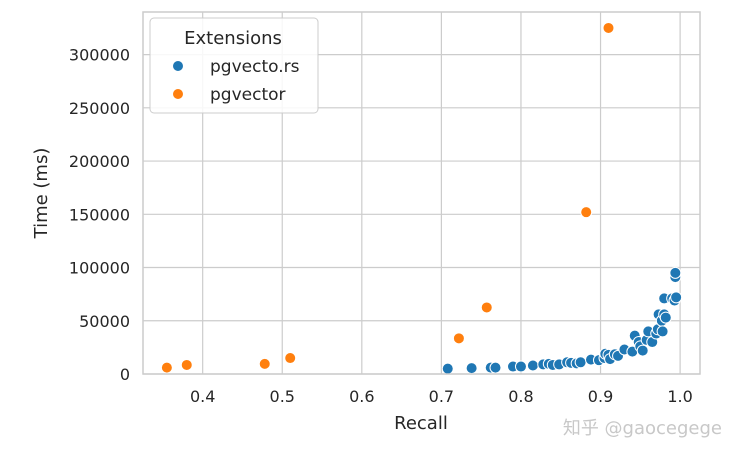 Image resolution: width=742 pixels, height=458 pixels. I want to click on legend-box, so click(234, 65).